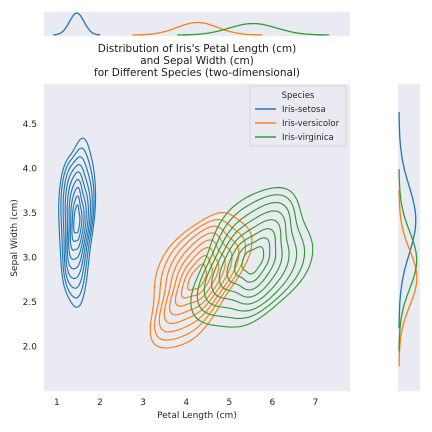 The width and height of the screenshot is (432, 432). I want to click on right-marginal-curves, so click(408, 239).